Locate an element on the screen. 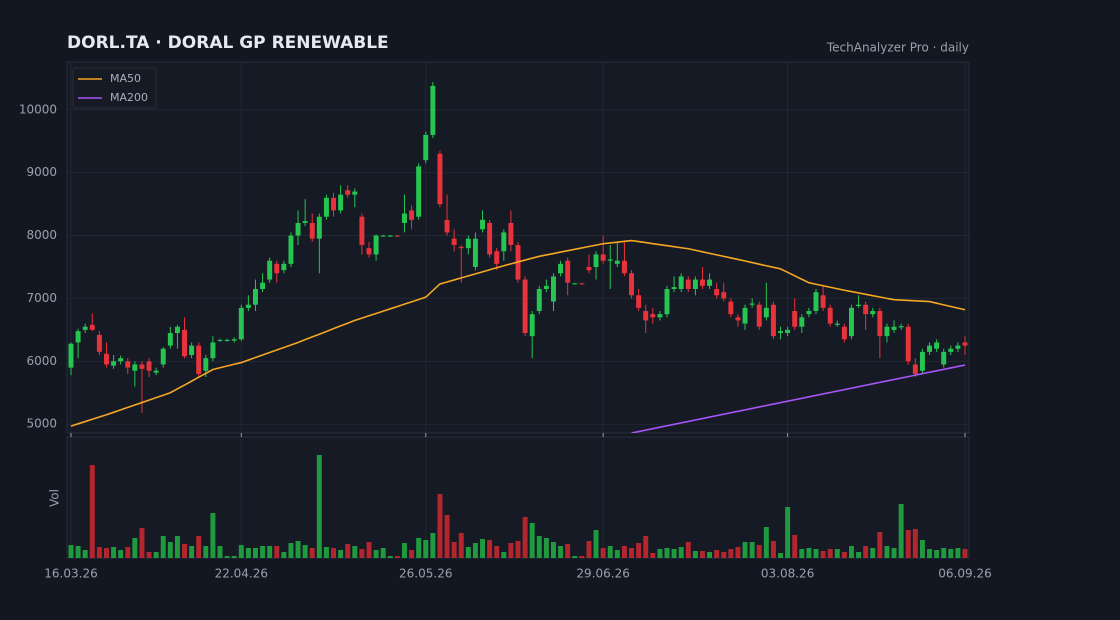  legend: MA50 MA200 is located at coordinates (114, 88).